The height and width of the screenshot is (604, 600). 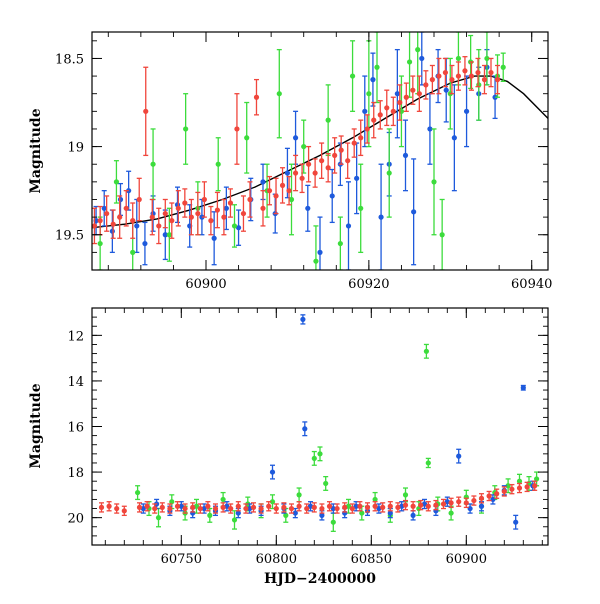 I want to click on y-tick-label: 16, so click(x=75, y=428).